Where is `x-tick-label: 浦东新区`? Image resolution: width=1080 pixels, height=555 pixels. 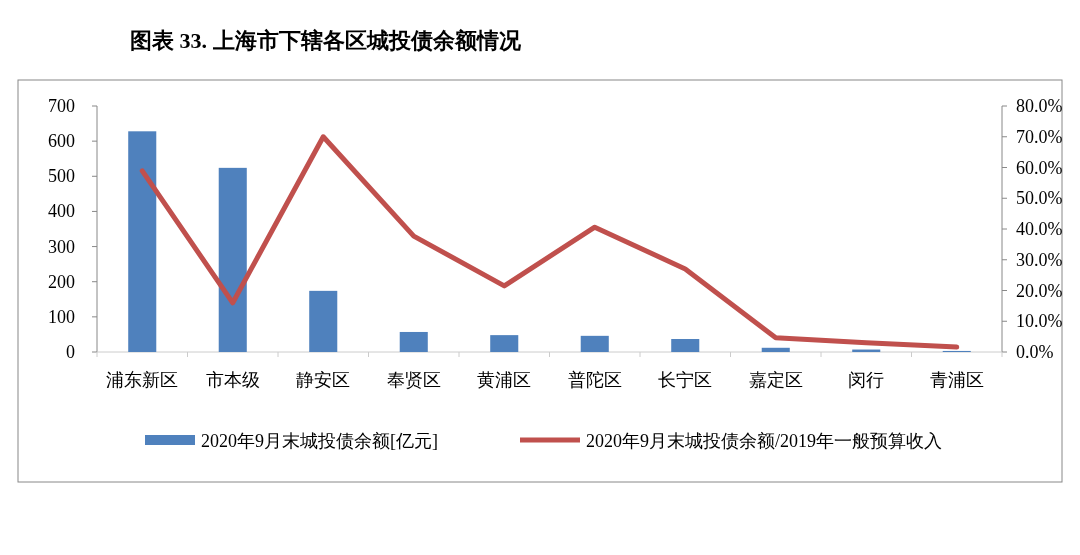 x-tick-label: 浦东新区 is located at coordinates (142, 380).